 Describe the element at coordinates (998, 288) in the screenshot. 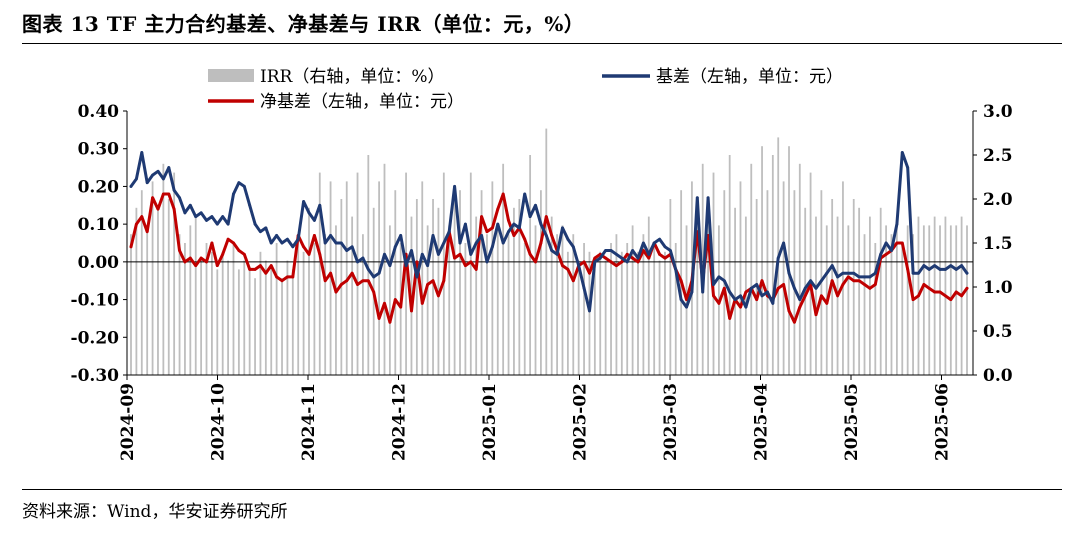

I see `right-axis-tick-label: 1.0` at that location.